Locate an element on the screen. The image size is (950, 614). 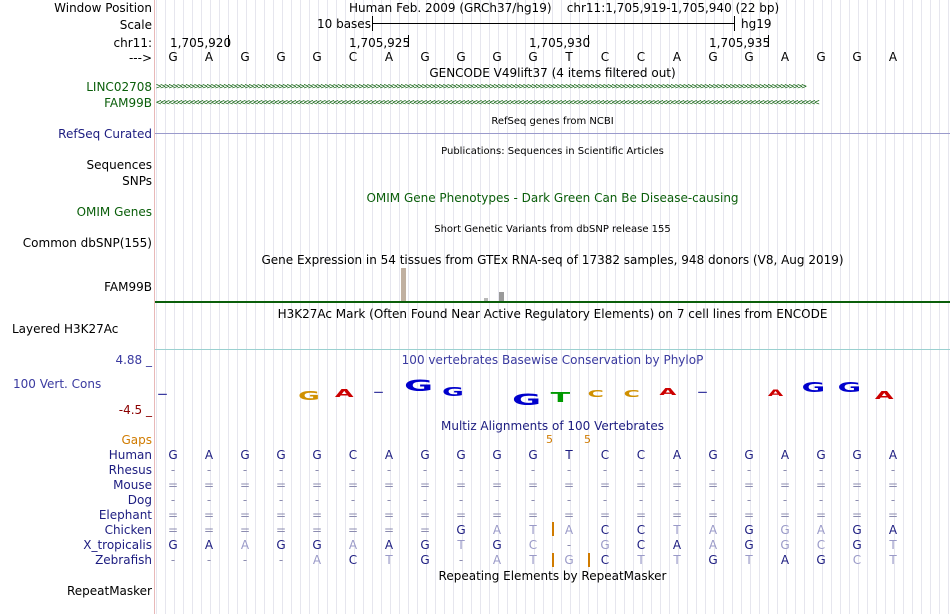
sequence-base: T is located at coordinates (569, 57).